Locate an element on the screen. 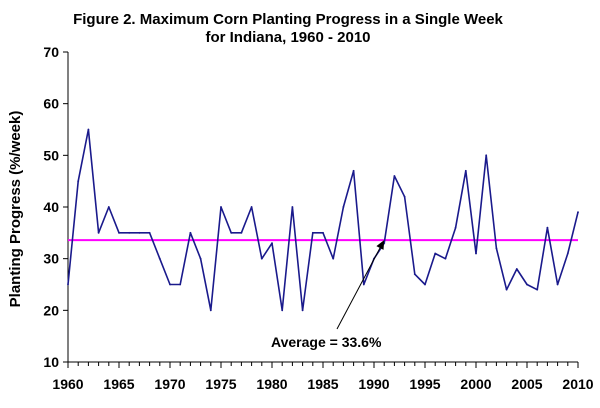 Image resolution: width=600 pixels, height=408 pixels. x-tick-label: 1985 is located at coordinates (322, 384).